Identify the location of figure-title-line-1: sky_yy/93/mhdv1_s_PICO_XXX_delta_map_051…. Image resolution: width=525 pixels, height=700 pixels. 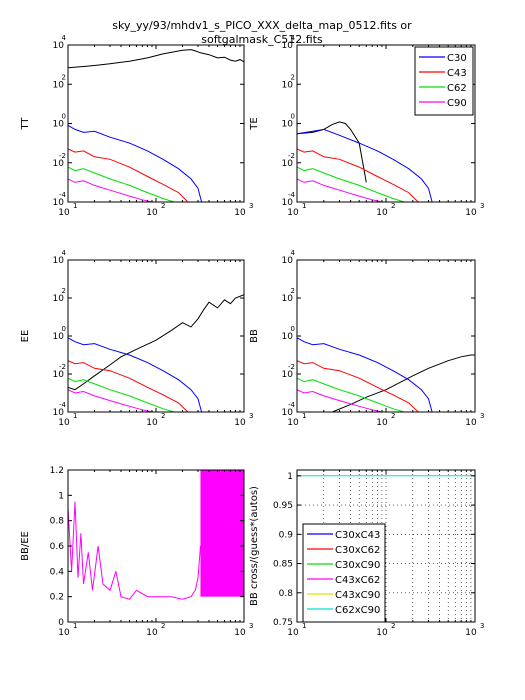
(262, 25).